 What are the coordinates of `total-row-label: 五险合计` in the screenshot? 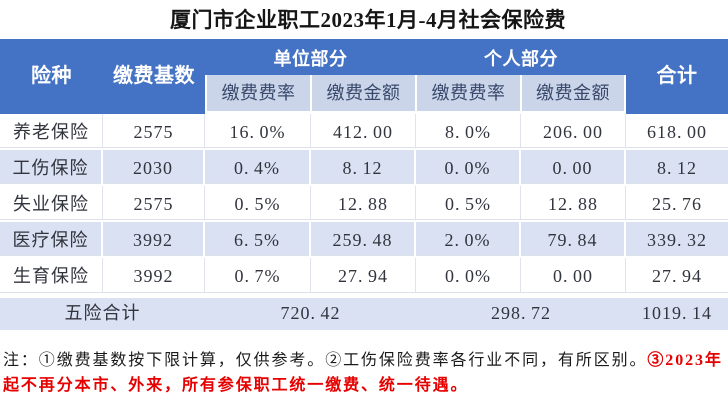 It's located at (102, 313).